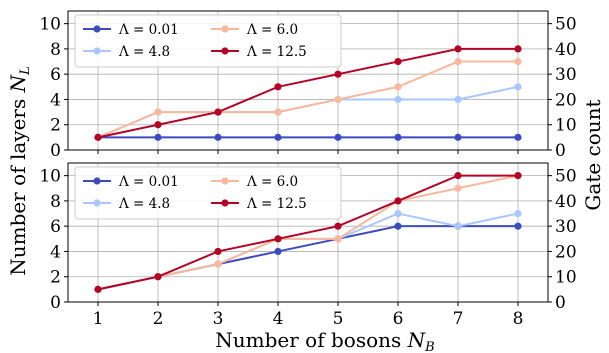 This screenshot has height=353, width=609. Describe the element at coordinates (458, 319) in the screenshot. I see `x-tick-label: 7` at that location.